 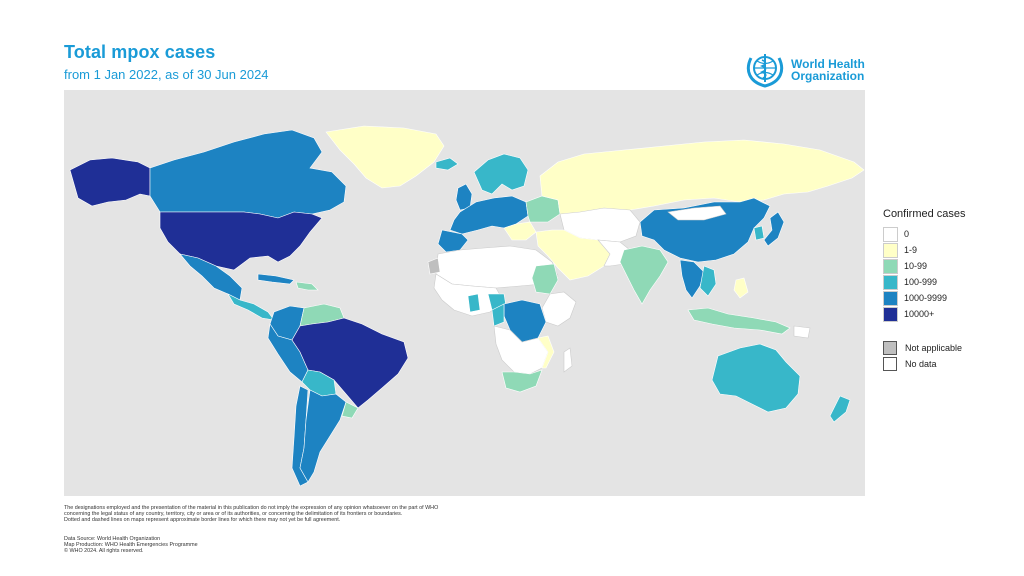 I want to click on legend-label: Not applicable, so click(x=934, y=348).